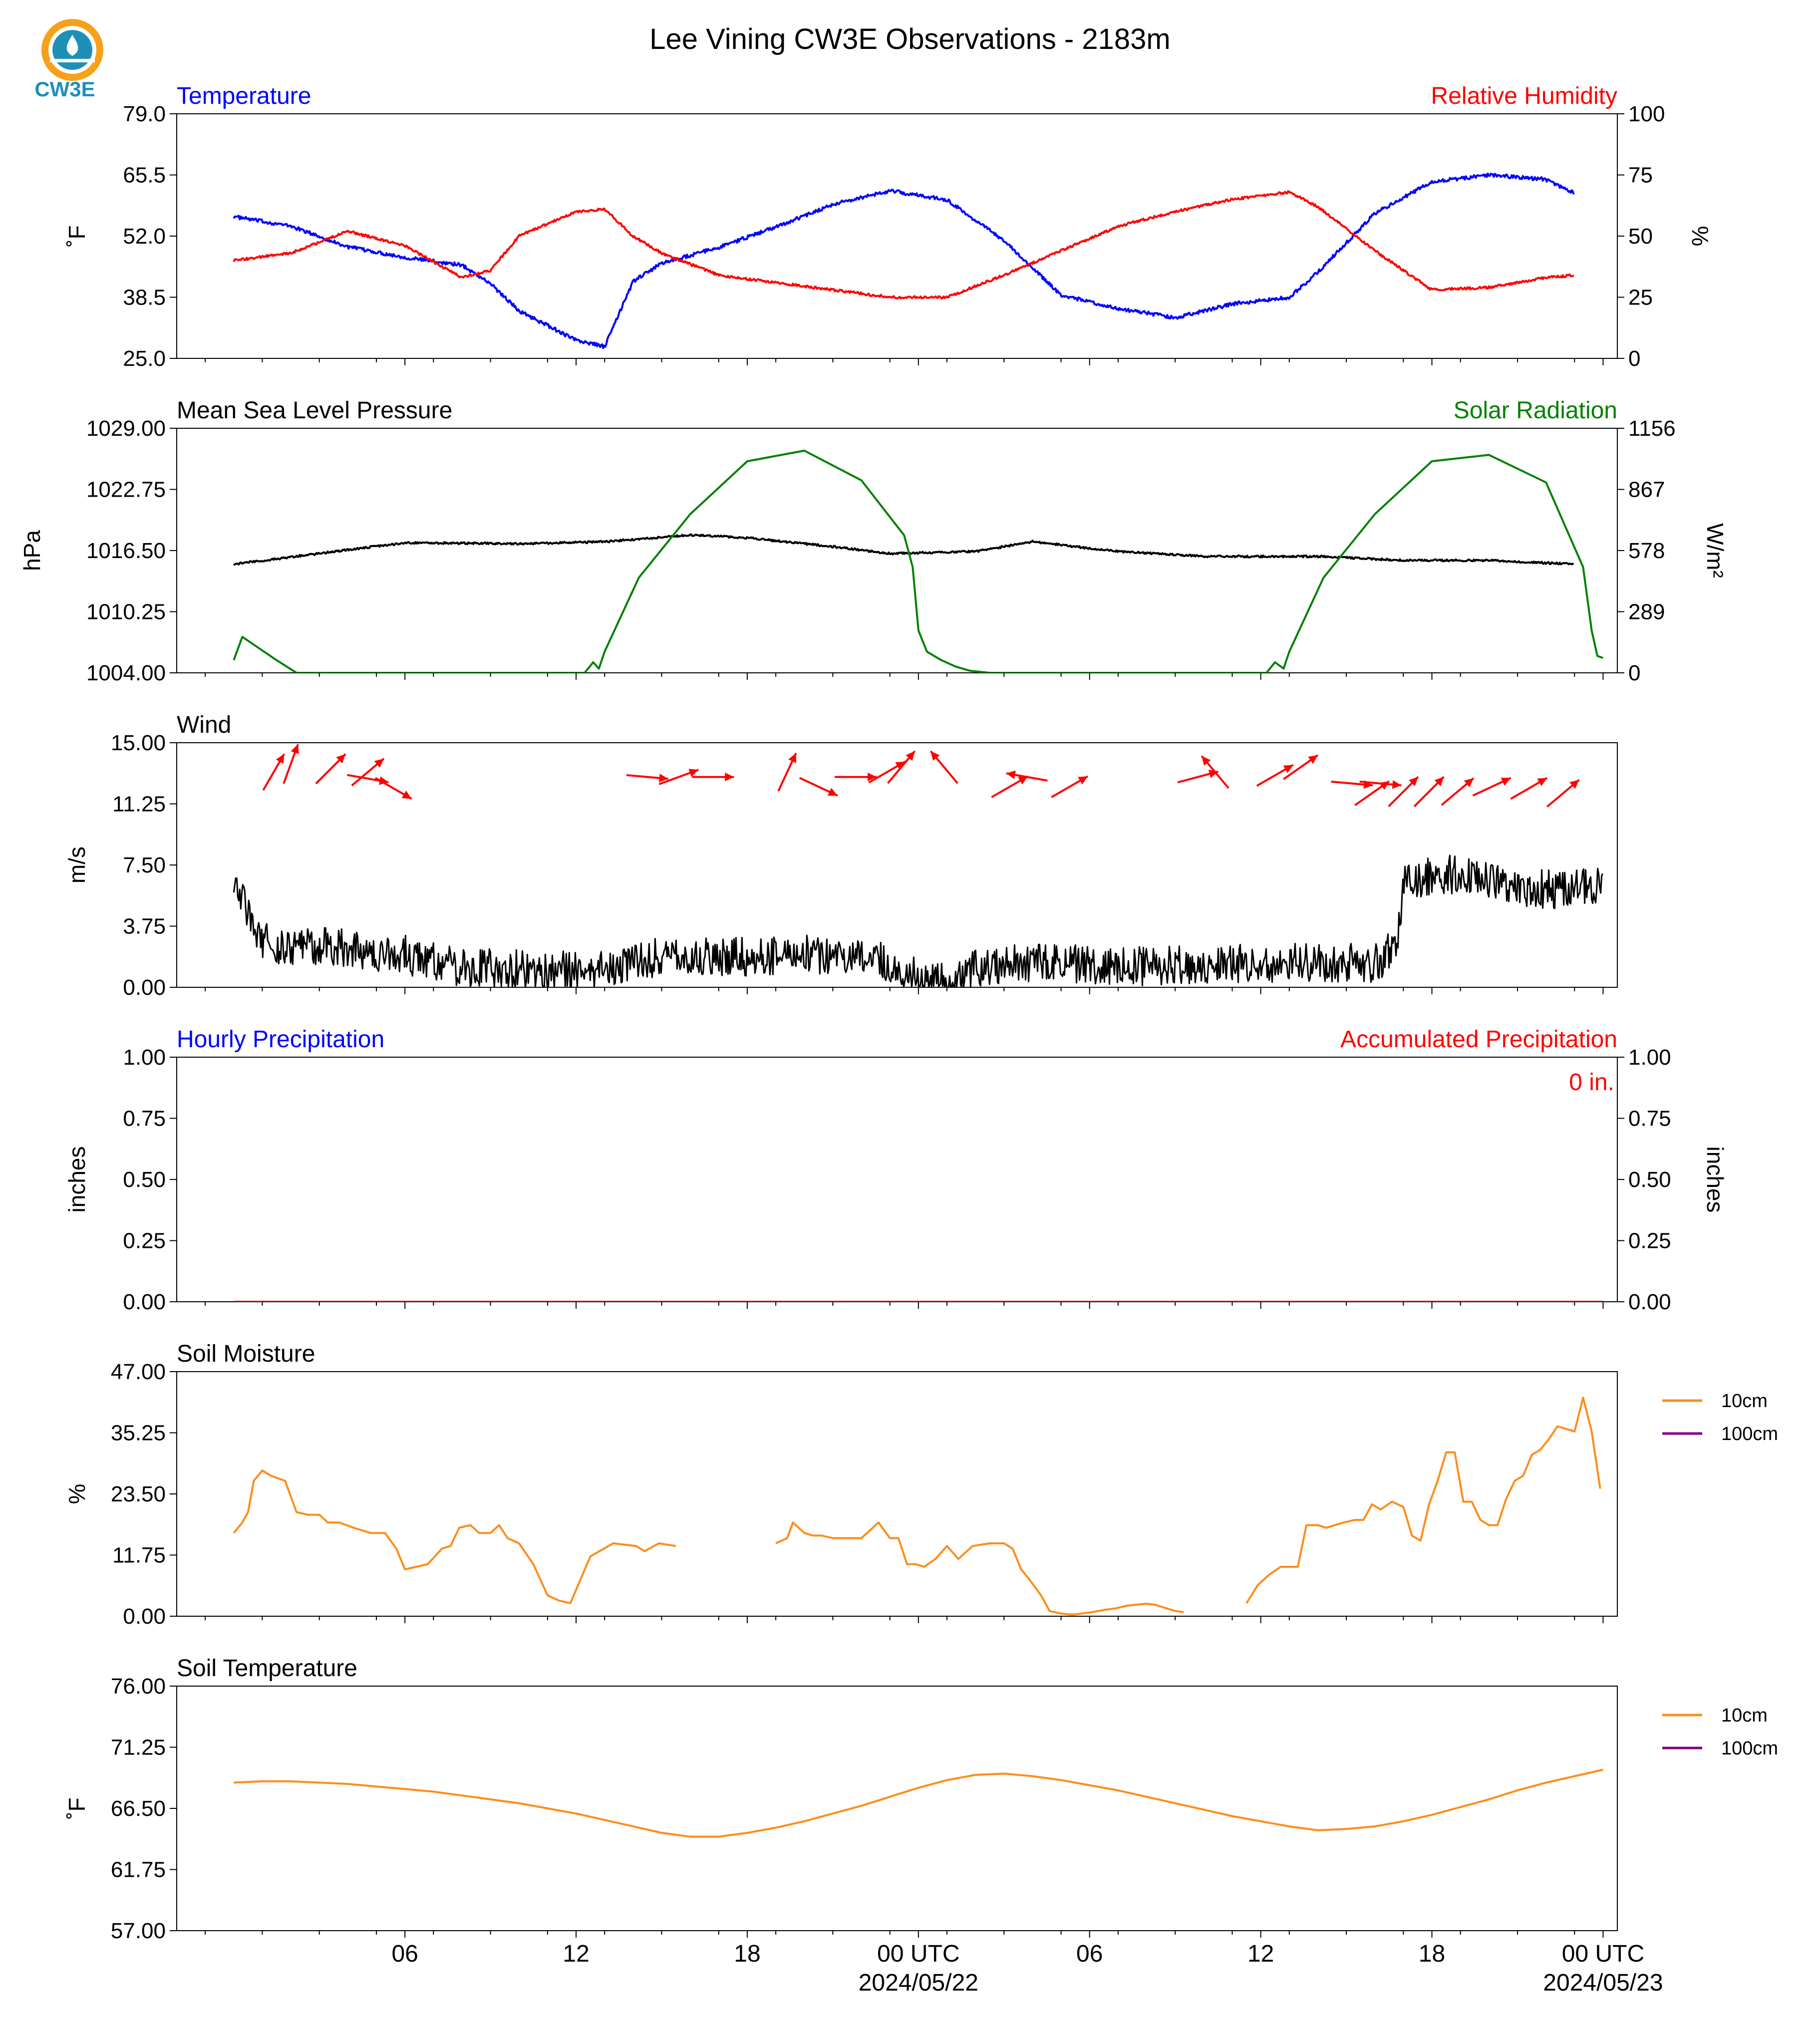 Image resolution: width=1820 pixels, height=2028 pixels. Describe the element at coordinates (918, 1954) in the screenshot. I see `x-tick-label: 00 UTC` at that location.